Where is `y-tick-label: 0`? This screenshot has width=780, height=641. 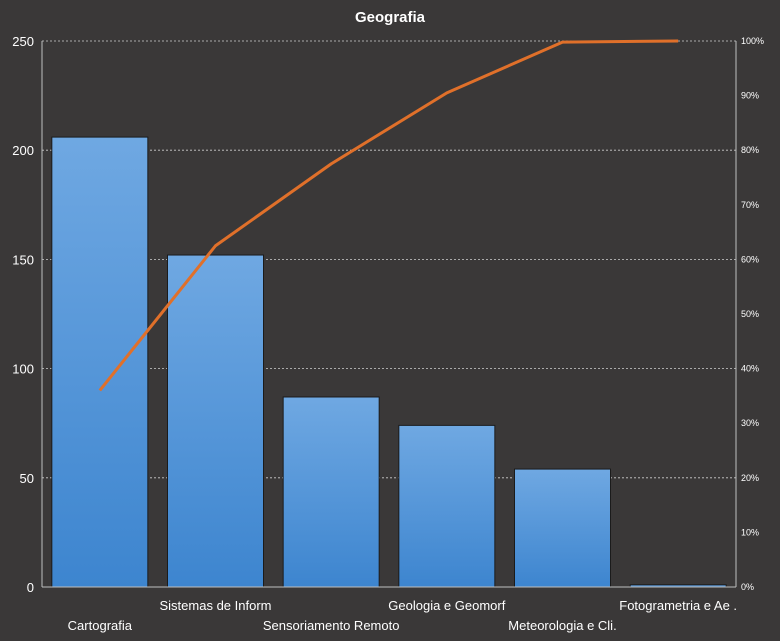 y-tick-label: 0 is located at coordinates (30, 587).